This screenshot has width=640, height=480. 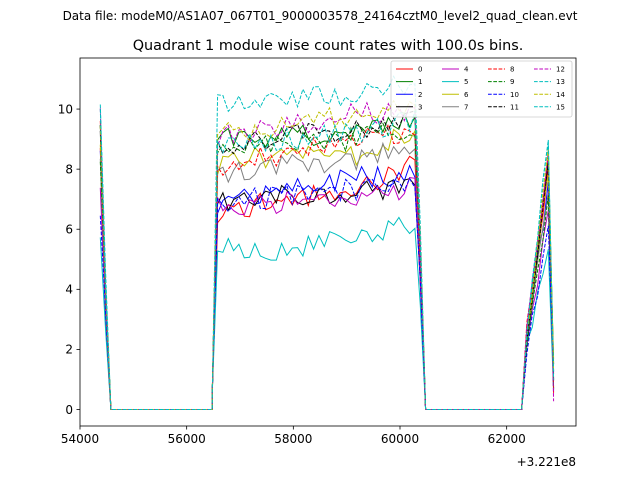 What do you see at coordinates (69, 290) in the screenshot?
I see `y-tick-label: 4` at bounding box center [69, 290].